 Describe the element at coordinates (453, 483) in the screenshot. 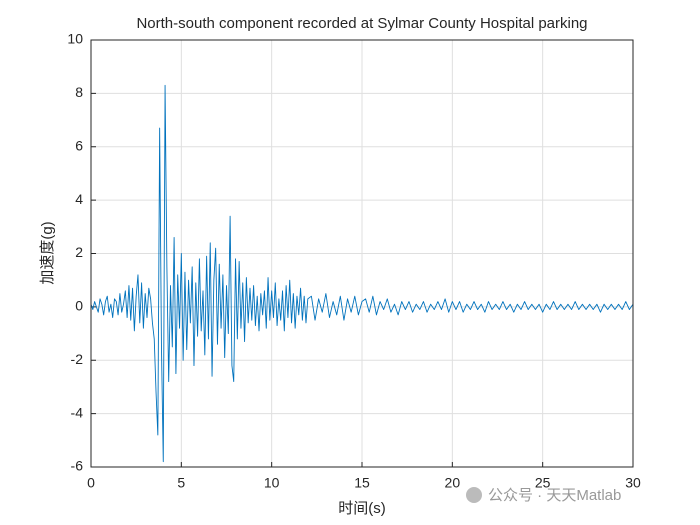

I see `x-tick-label: 20` at that location.